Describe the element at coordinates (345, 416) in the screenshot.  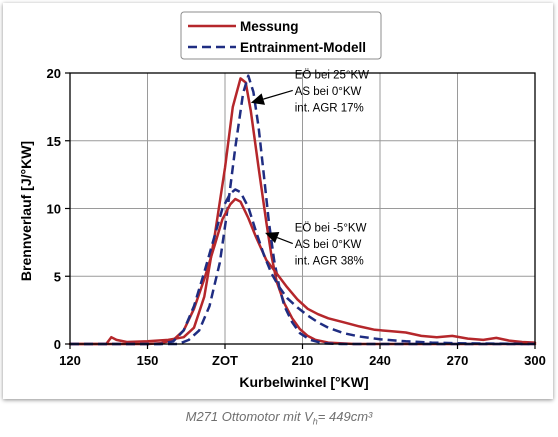
I see `caption-suffix: = 449cm³` at that location.